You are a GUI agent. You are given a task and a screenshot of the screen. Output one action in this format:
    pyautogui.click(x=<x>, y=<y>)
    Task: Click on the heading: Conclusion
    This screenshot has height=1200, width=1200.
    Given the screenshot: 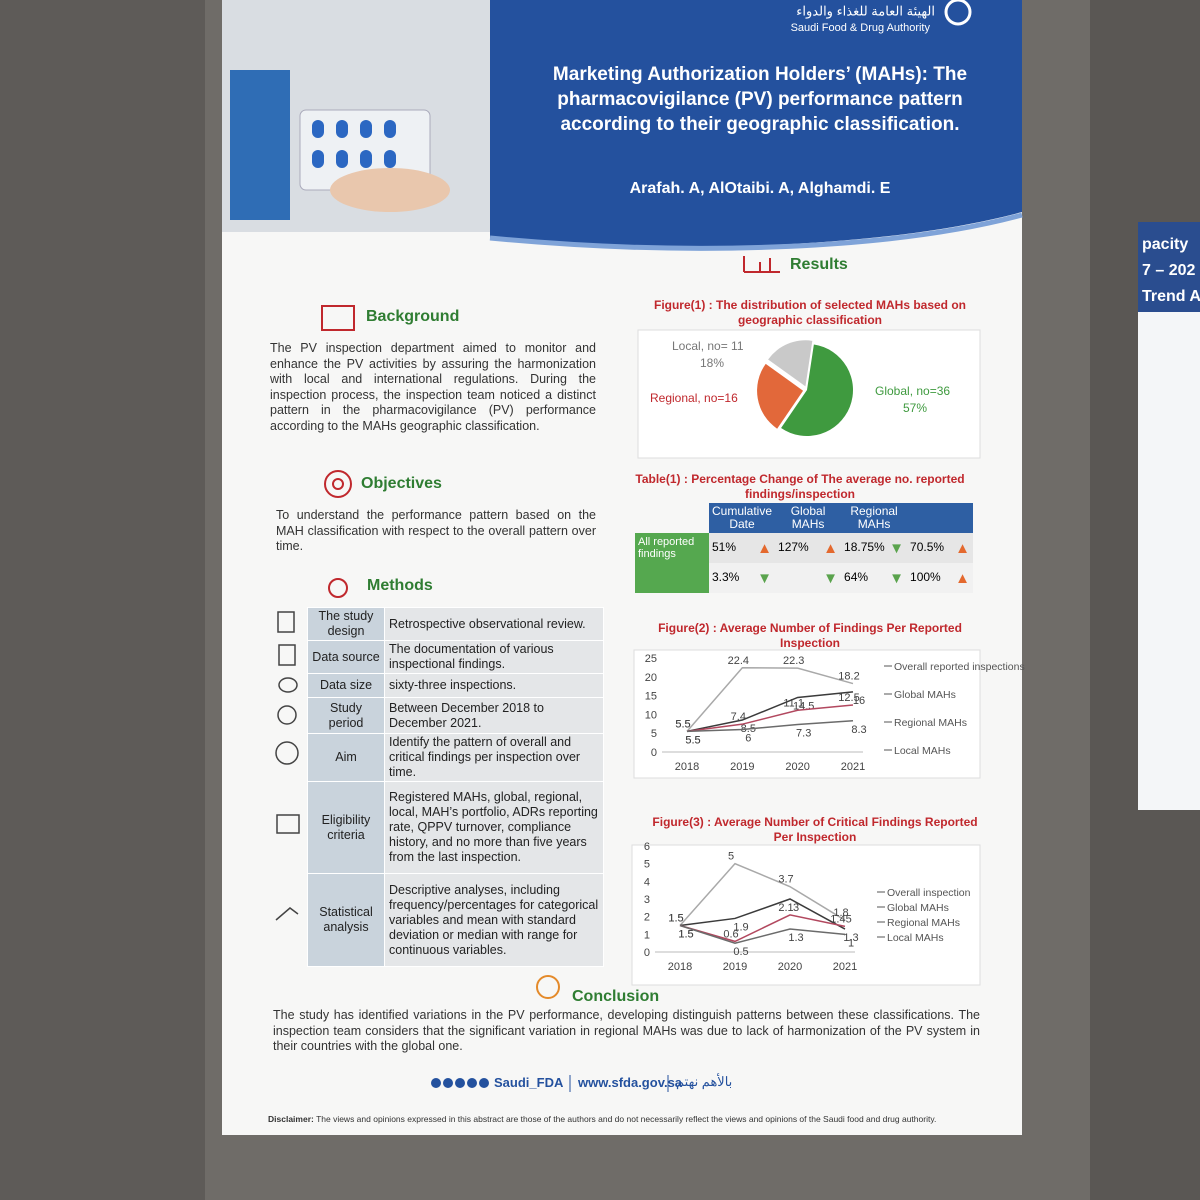 What is the action you would take?
    pyautogui.click(x=616, y=996)
    